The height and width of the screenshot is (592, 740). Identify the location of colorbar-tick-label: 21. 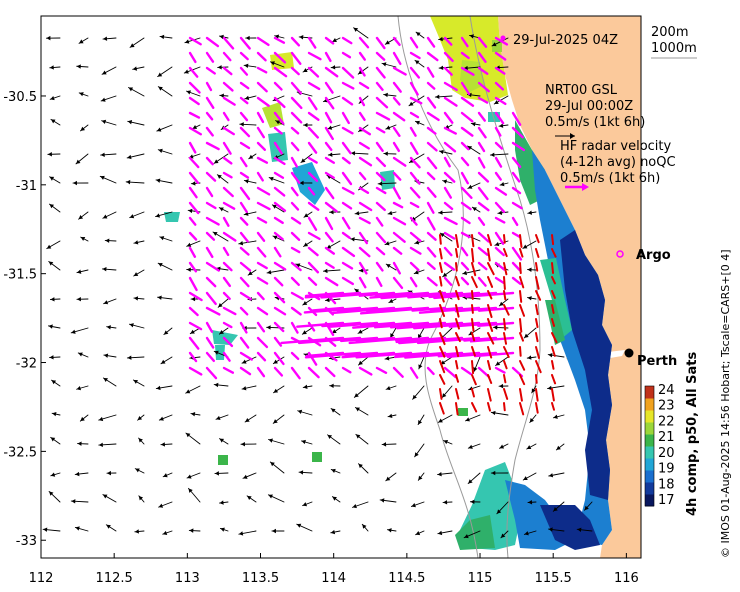
(666, 437).